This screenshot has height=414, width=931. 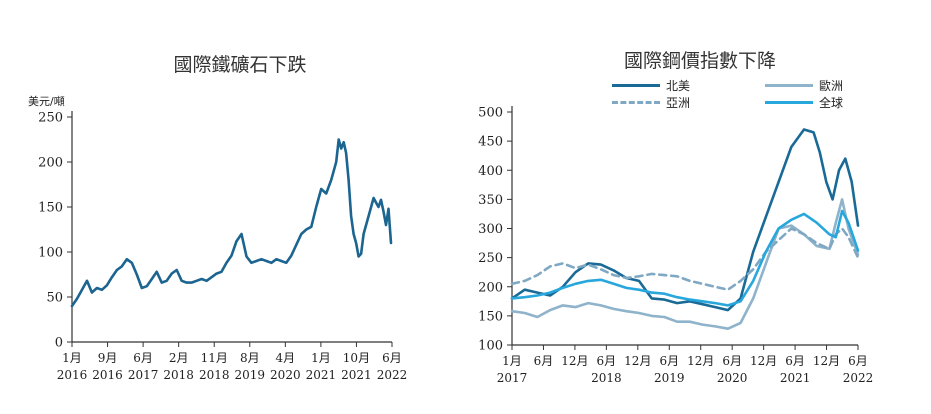 I want to click on legend-item-north-america: 北美, so click(x=651, y=85).